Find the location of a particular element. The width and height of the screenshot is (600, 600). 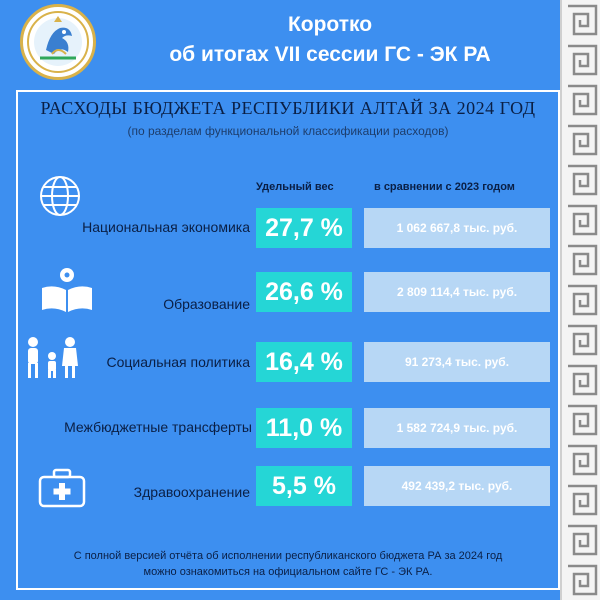

compare-value-interbudget-transfers: 1 582 724,9 тыс. руб. is located at coordinates (457, 428).